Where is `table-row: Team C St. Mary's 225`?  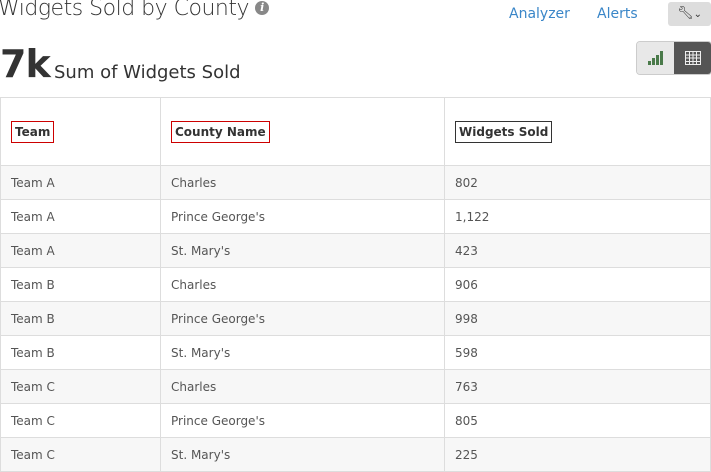 table-row: Team C St. Mary's 225 is located at coordinates (355, 454).